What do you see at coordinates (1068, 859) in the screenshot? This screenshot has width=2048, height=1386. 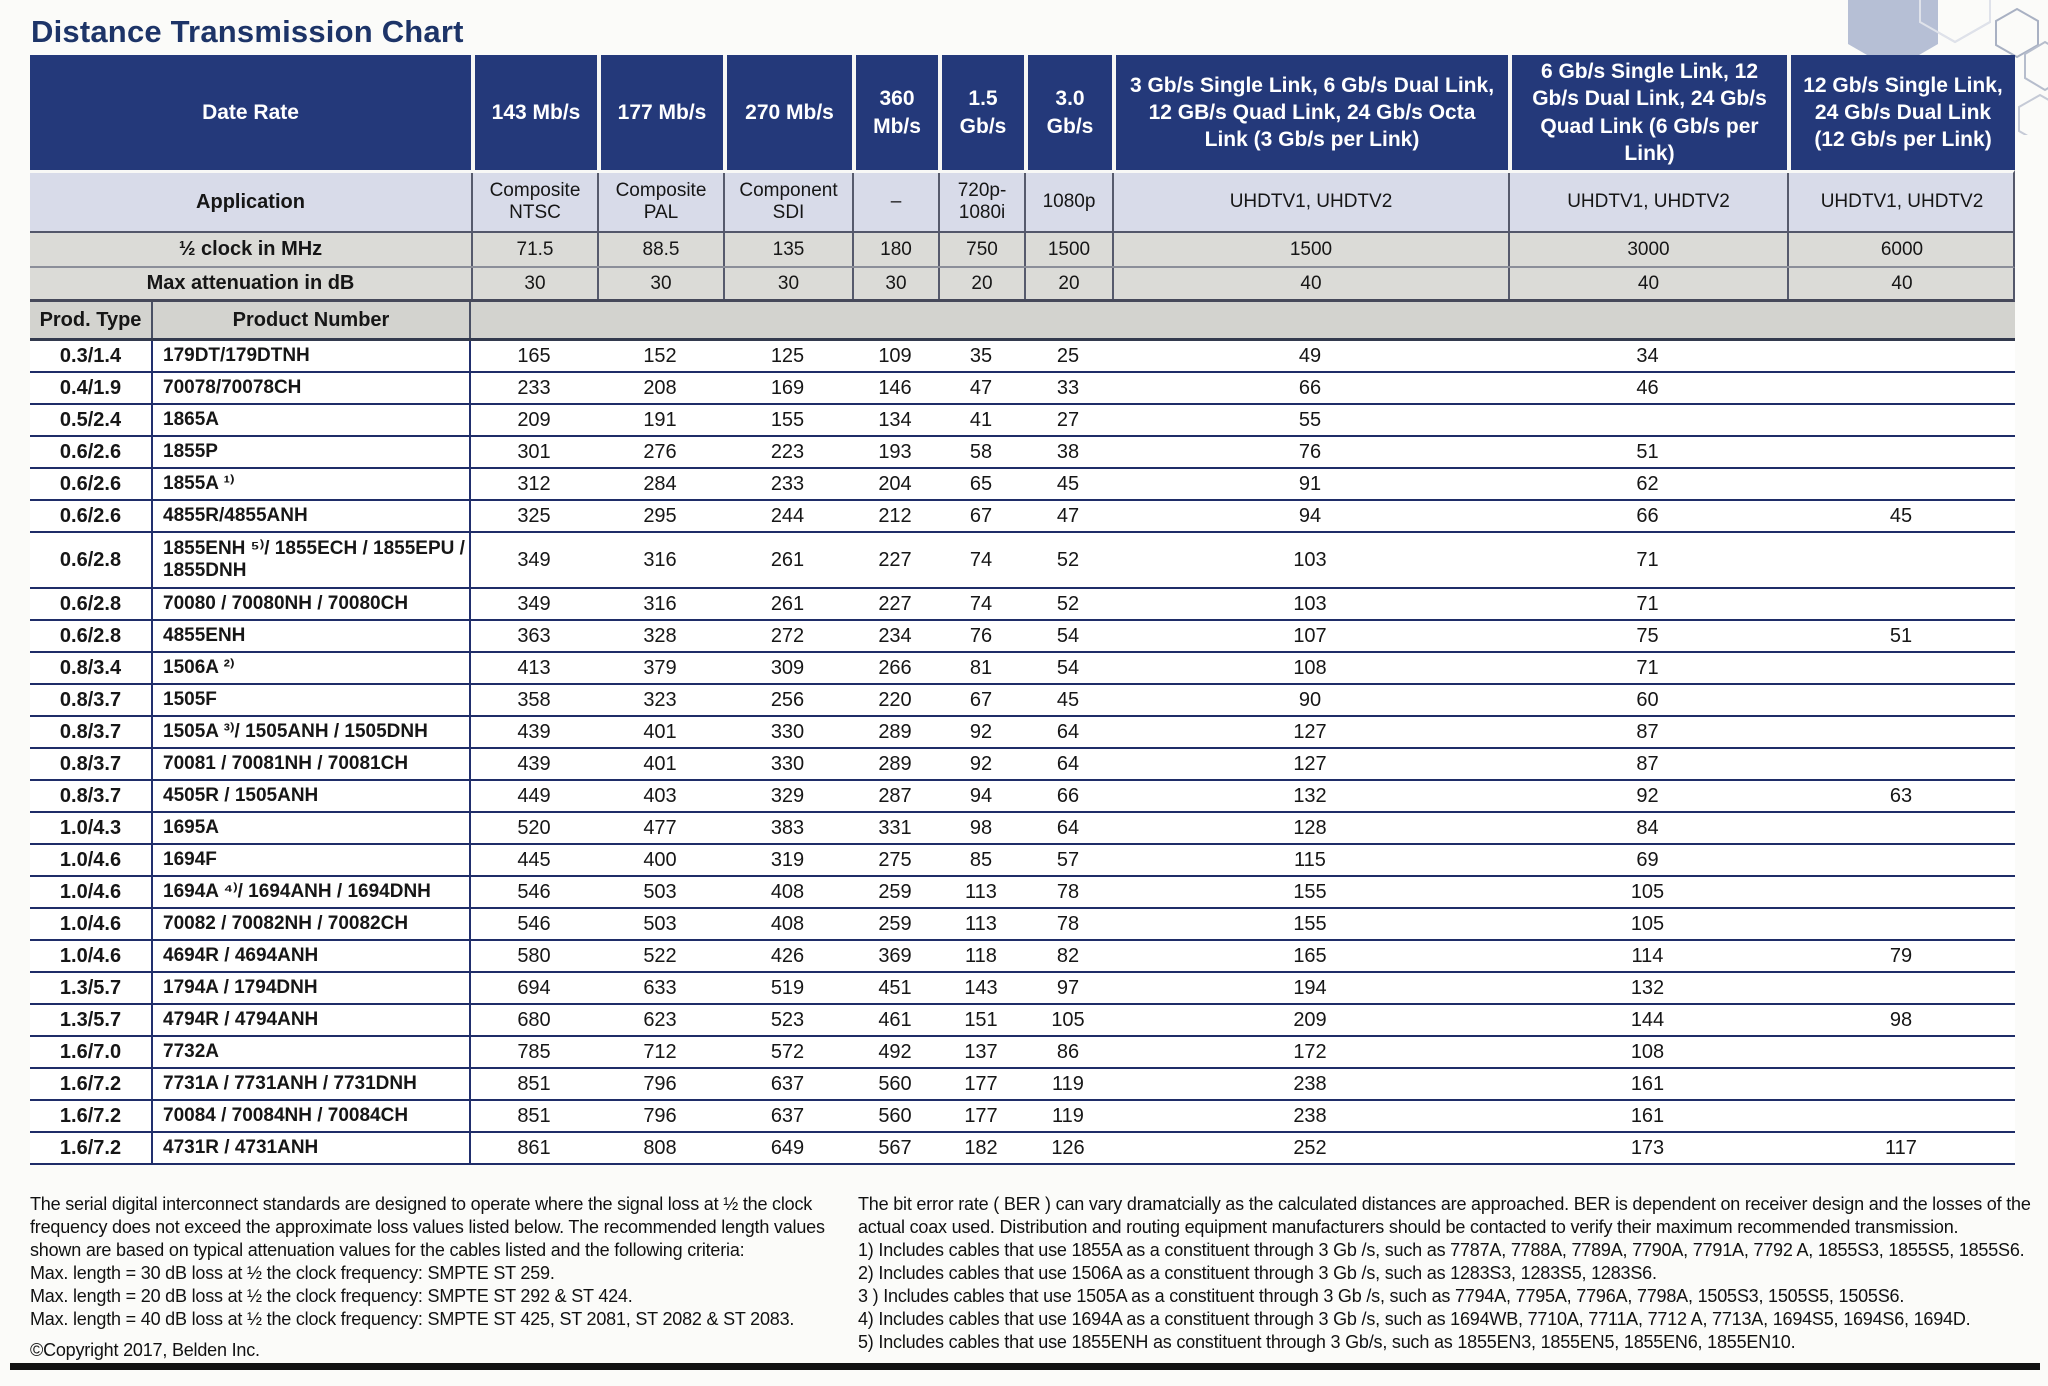 I see `distance-value-cell: 57` at bounding box center [1068, 859].